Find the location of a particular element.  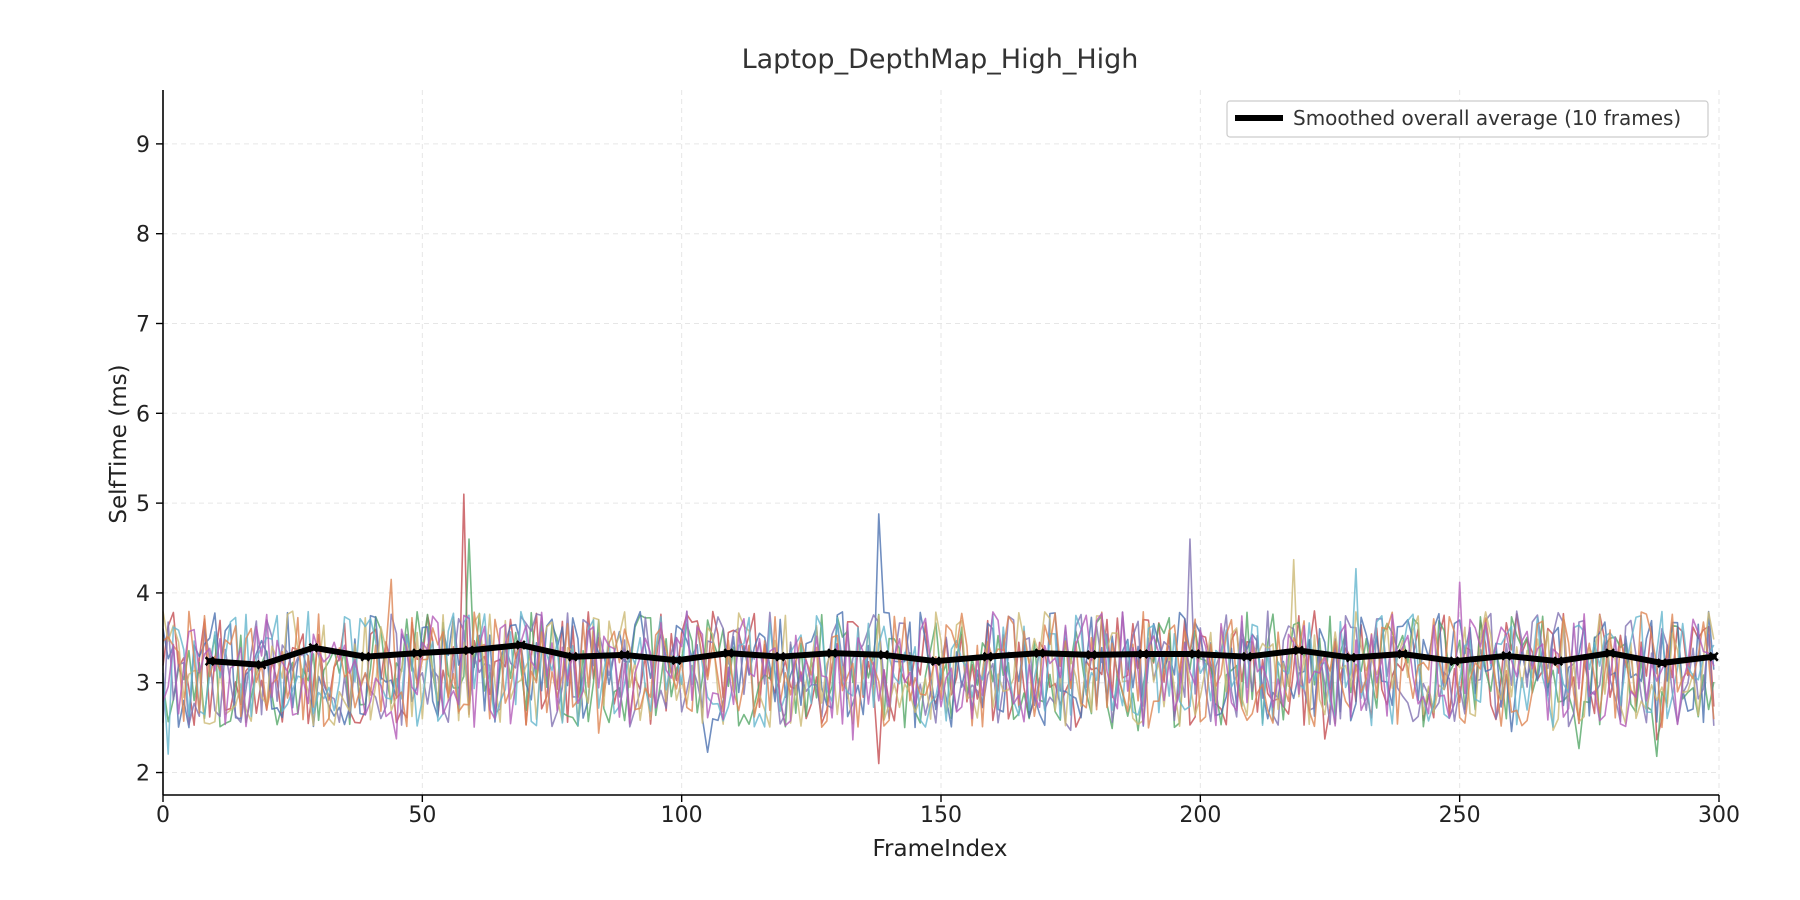

smoothed-average-group is located at coordinates (961, 655).